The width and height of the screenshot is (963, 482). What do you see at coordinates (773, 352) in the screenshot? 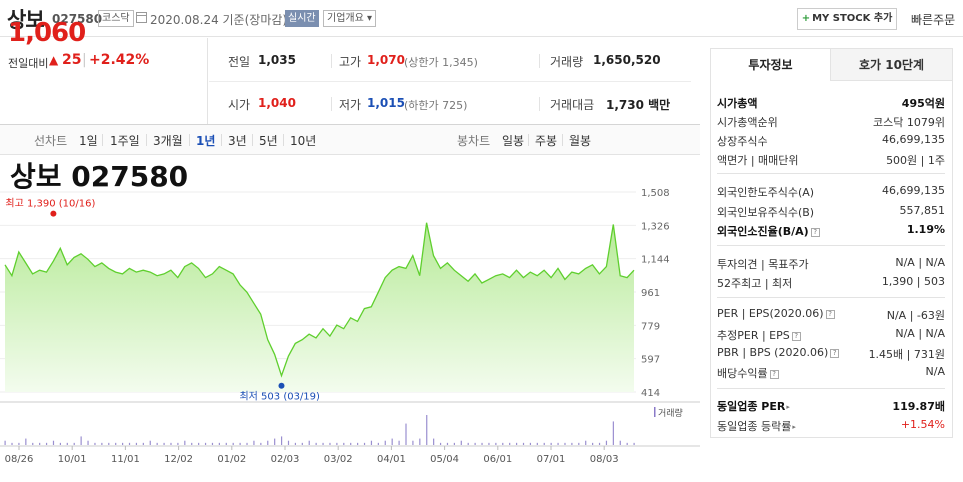
I see `pbr-label-text: PBR | BPS (2020.06)` at bounding box center [773, 352].